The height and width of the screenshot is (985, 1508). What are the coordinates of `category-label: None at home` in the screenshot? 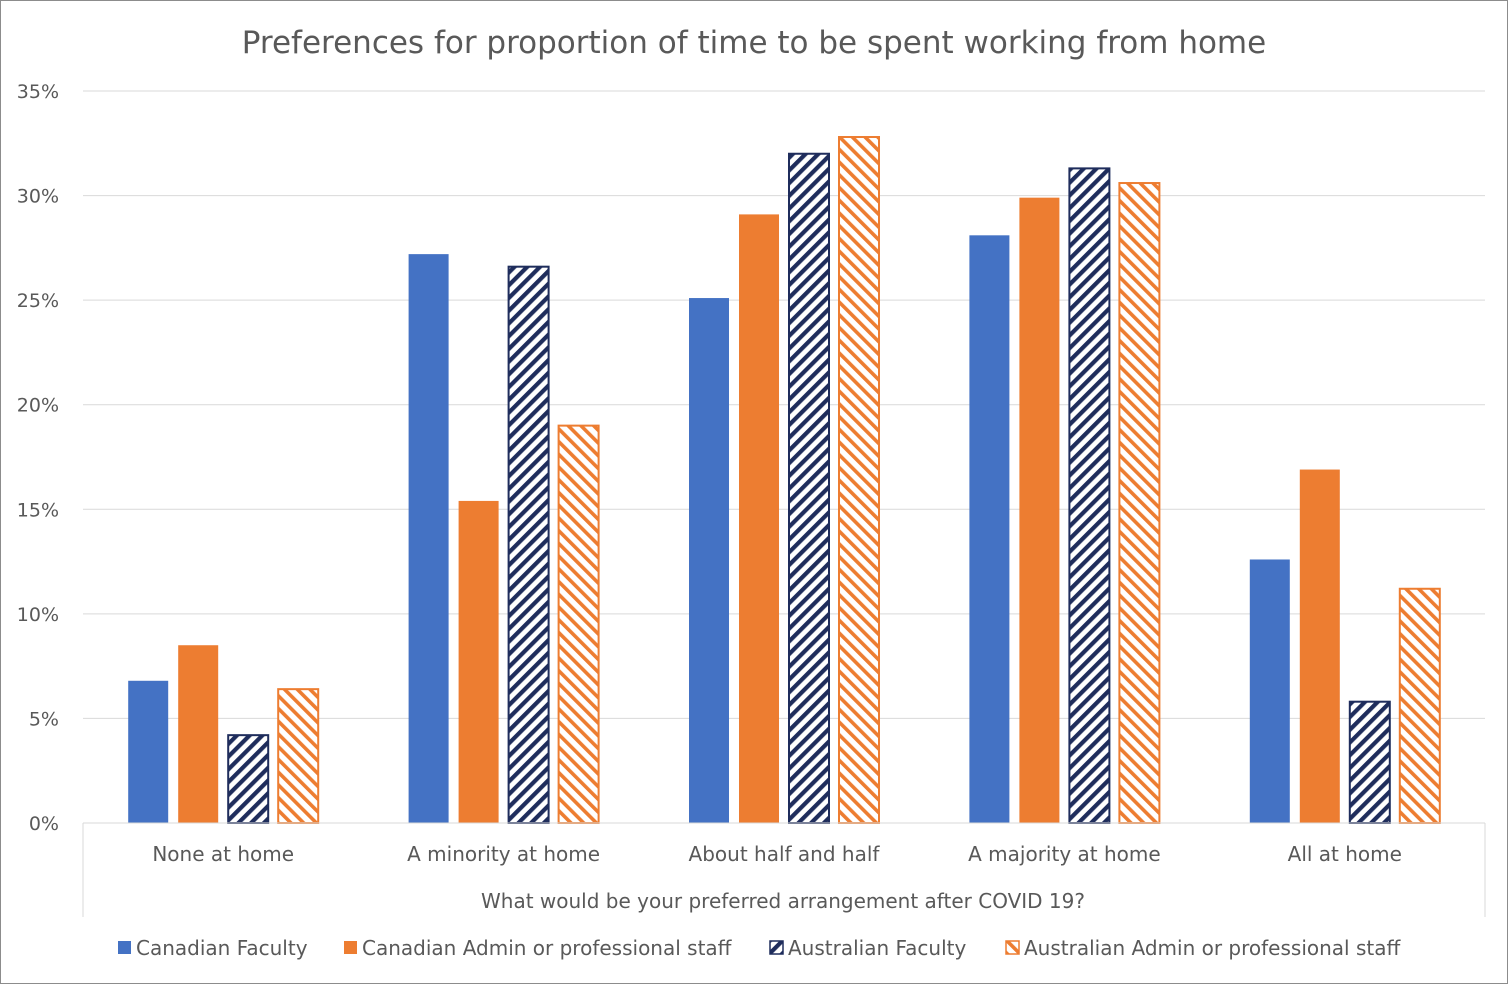 It's located at (223, 854).